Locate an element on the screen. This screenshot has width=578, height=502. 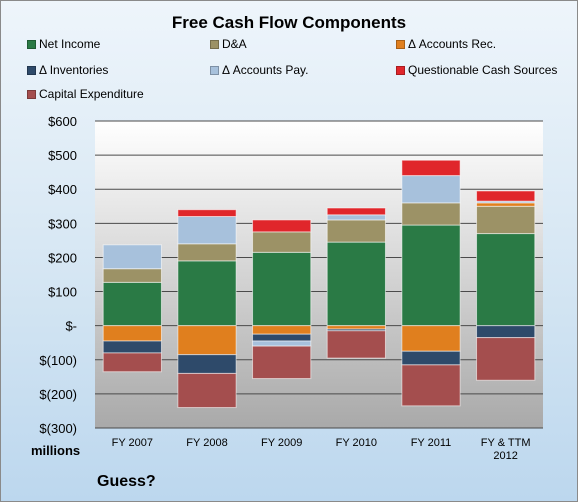
legend-item: Net Income is located at coordinates (63, 44).